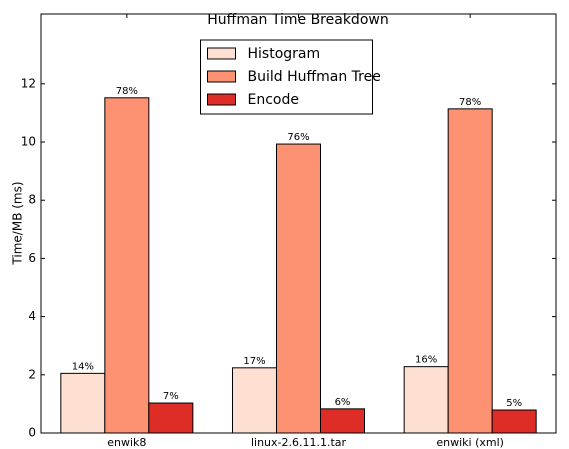  What do you see at coordinates (254, 361) in the screenshot?
I see `share-label: 17%` at bounding box center [254, 361].